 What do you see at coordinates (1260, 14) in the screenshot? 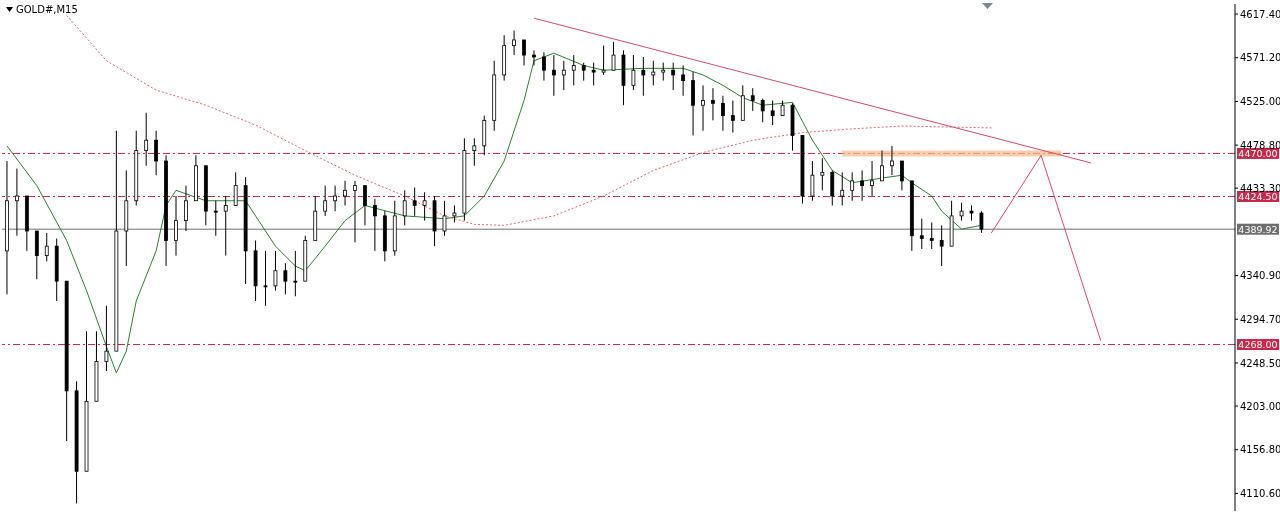
I see `y-tick-label: 4617.40` at bounding box center [1260, 14].